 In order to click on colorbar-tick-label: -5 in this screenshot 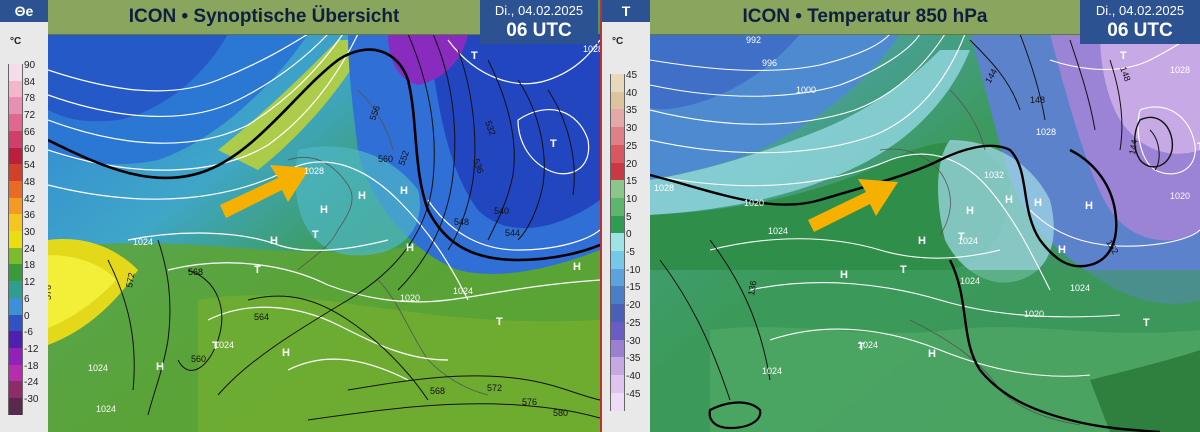, I will do `click(630, 252)`.